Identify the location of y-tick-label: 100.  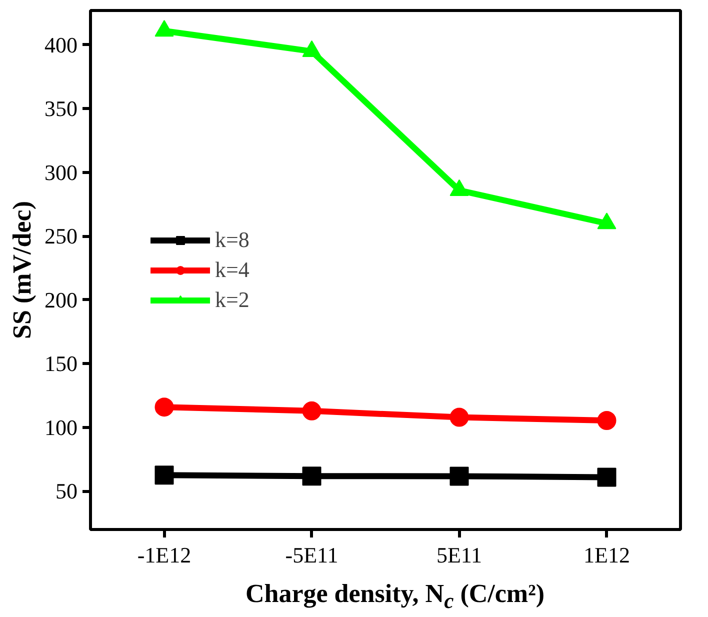
(61, 427).